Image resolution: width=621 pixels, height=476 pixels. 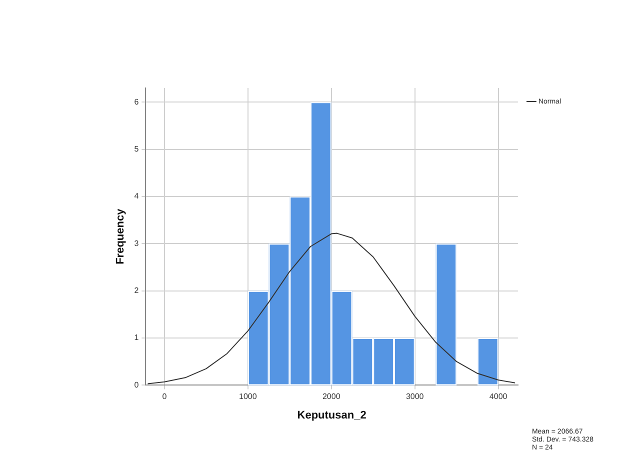 What do you see at coordinates (498, 397) in the screenshot?
I see `x-tick-label: 4000` at bounding box center [498, 397].